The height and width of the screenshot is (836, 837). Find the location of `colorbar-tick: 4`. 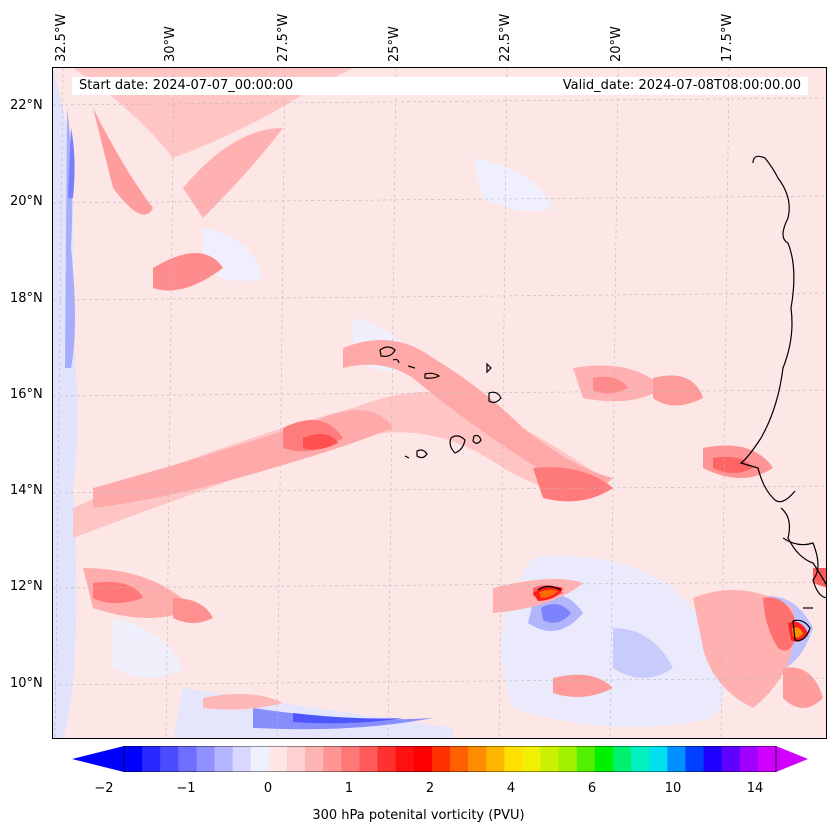

colorbar-tick: 4 is located at coordinates (511, 788).